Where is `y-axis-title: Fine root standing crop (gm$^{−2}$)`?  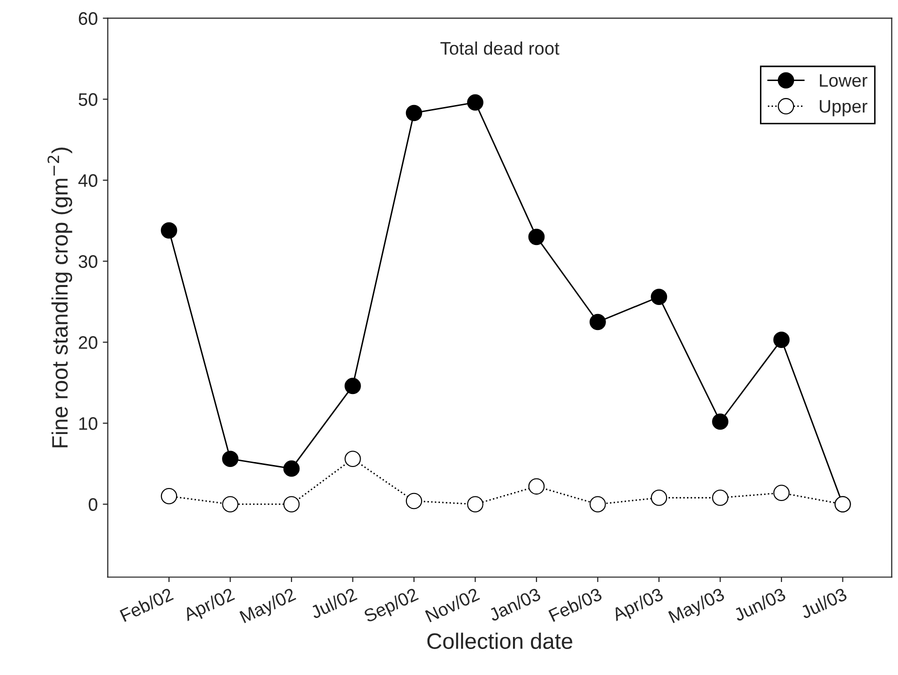 y-axis-title: Fine root standing crop (gm$^{−2}$) is located at coordinates (60, 298).